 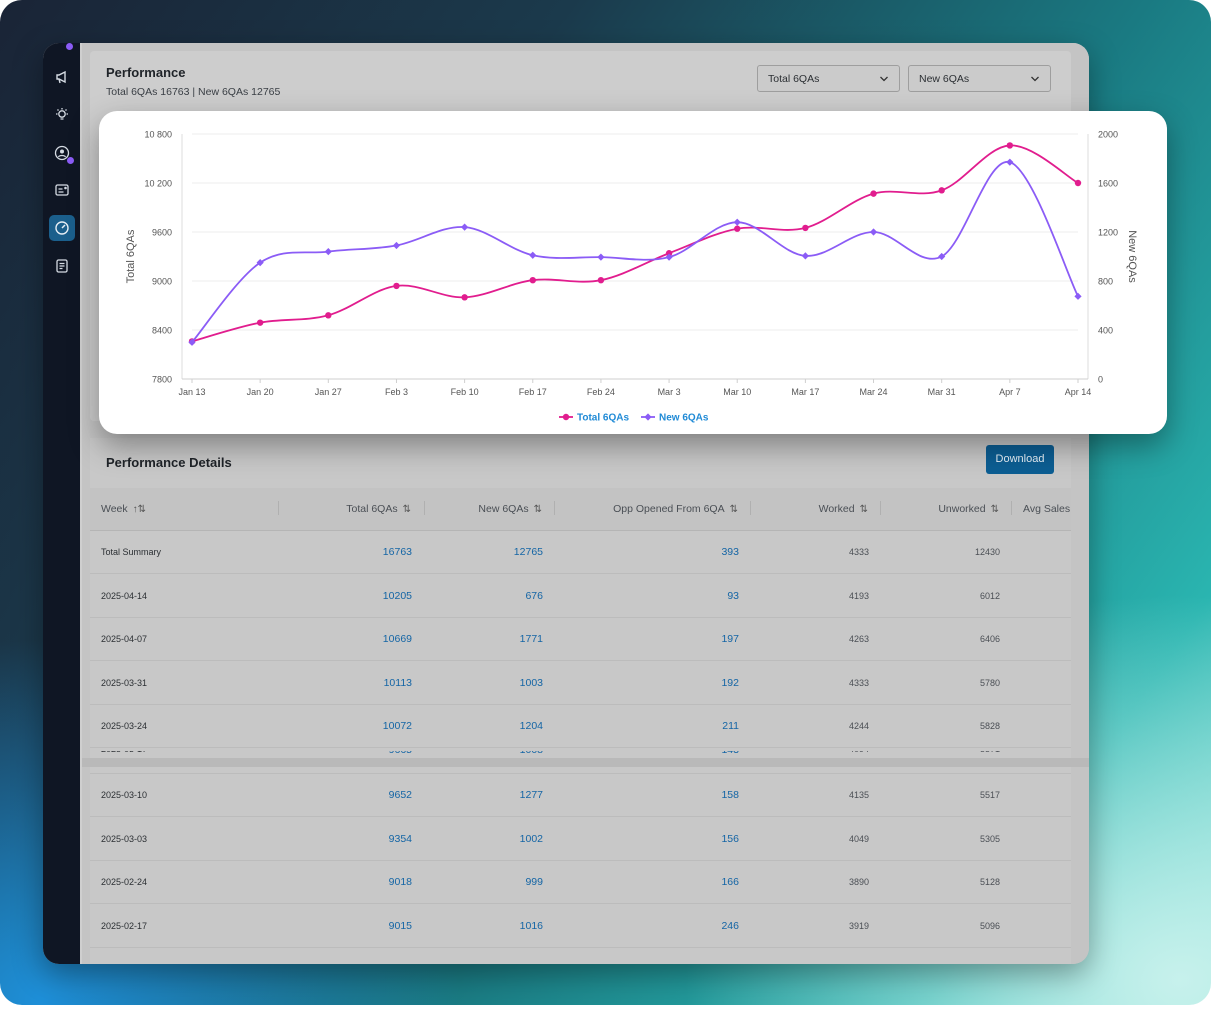 What do you see at coordinates (648, 417) in the screenshot?
I see `legend-marker` at bounding box center [648, 417].